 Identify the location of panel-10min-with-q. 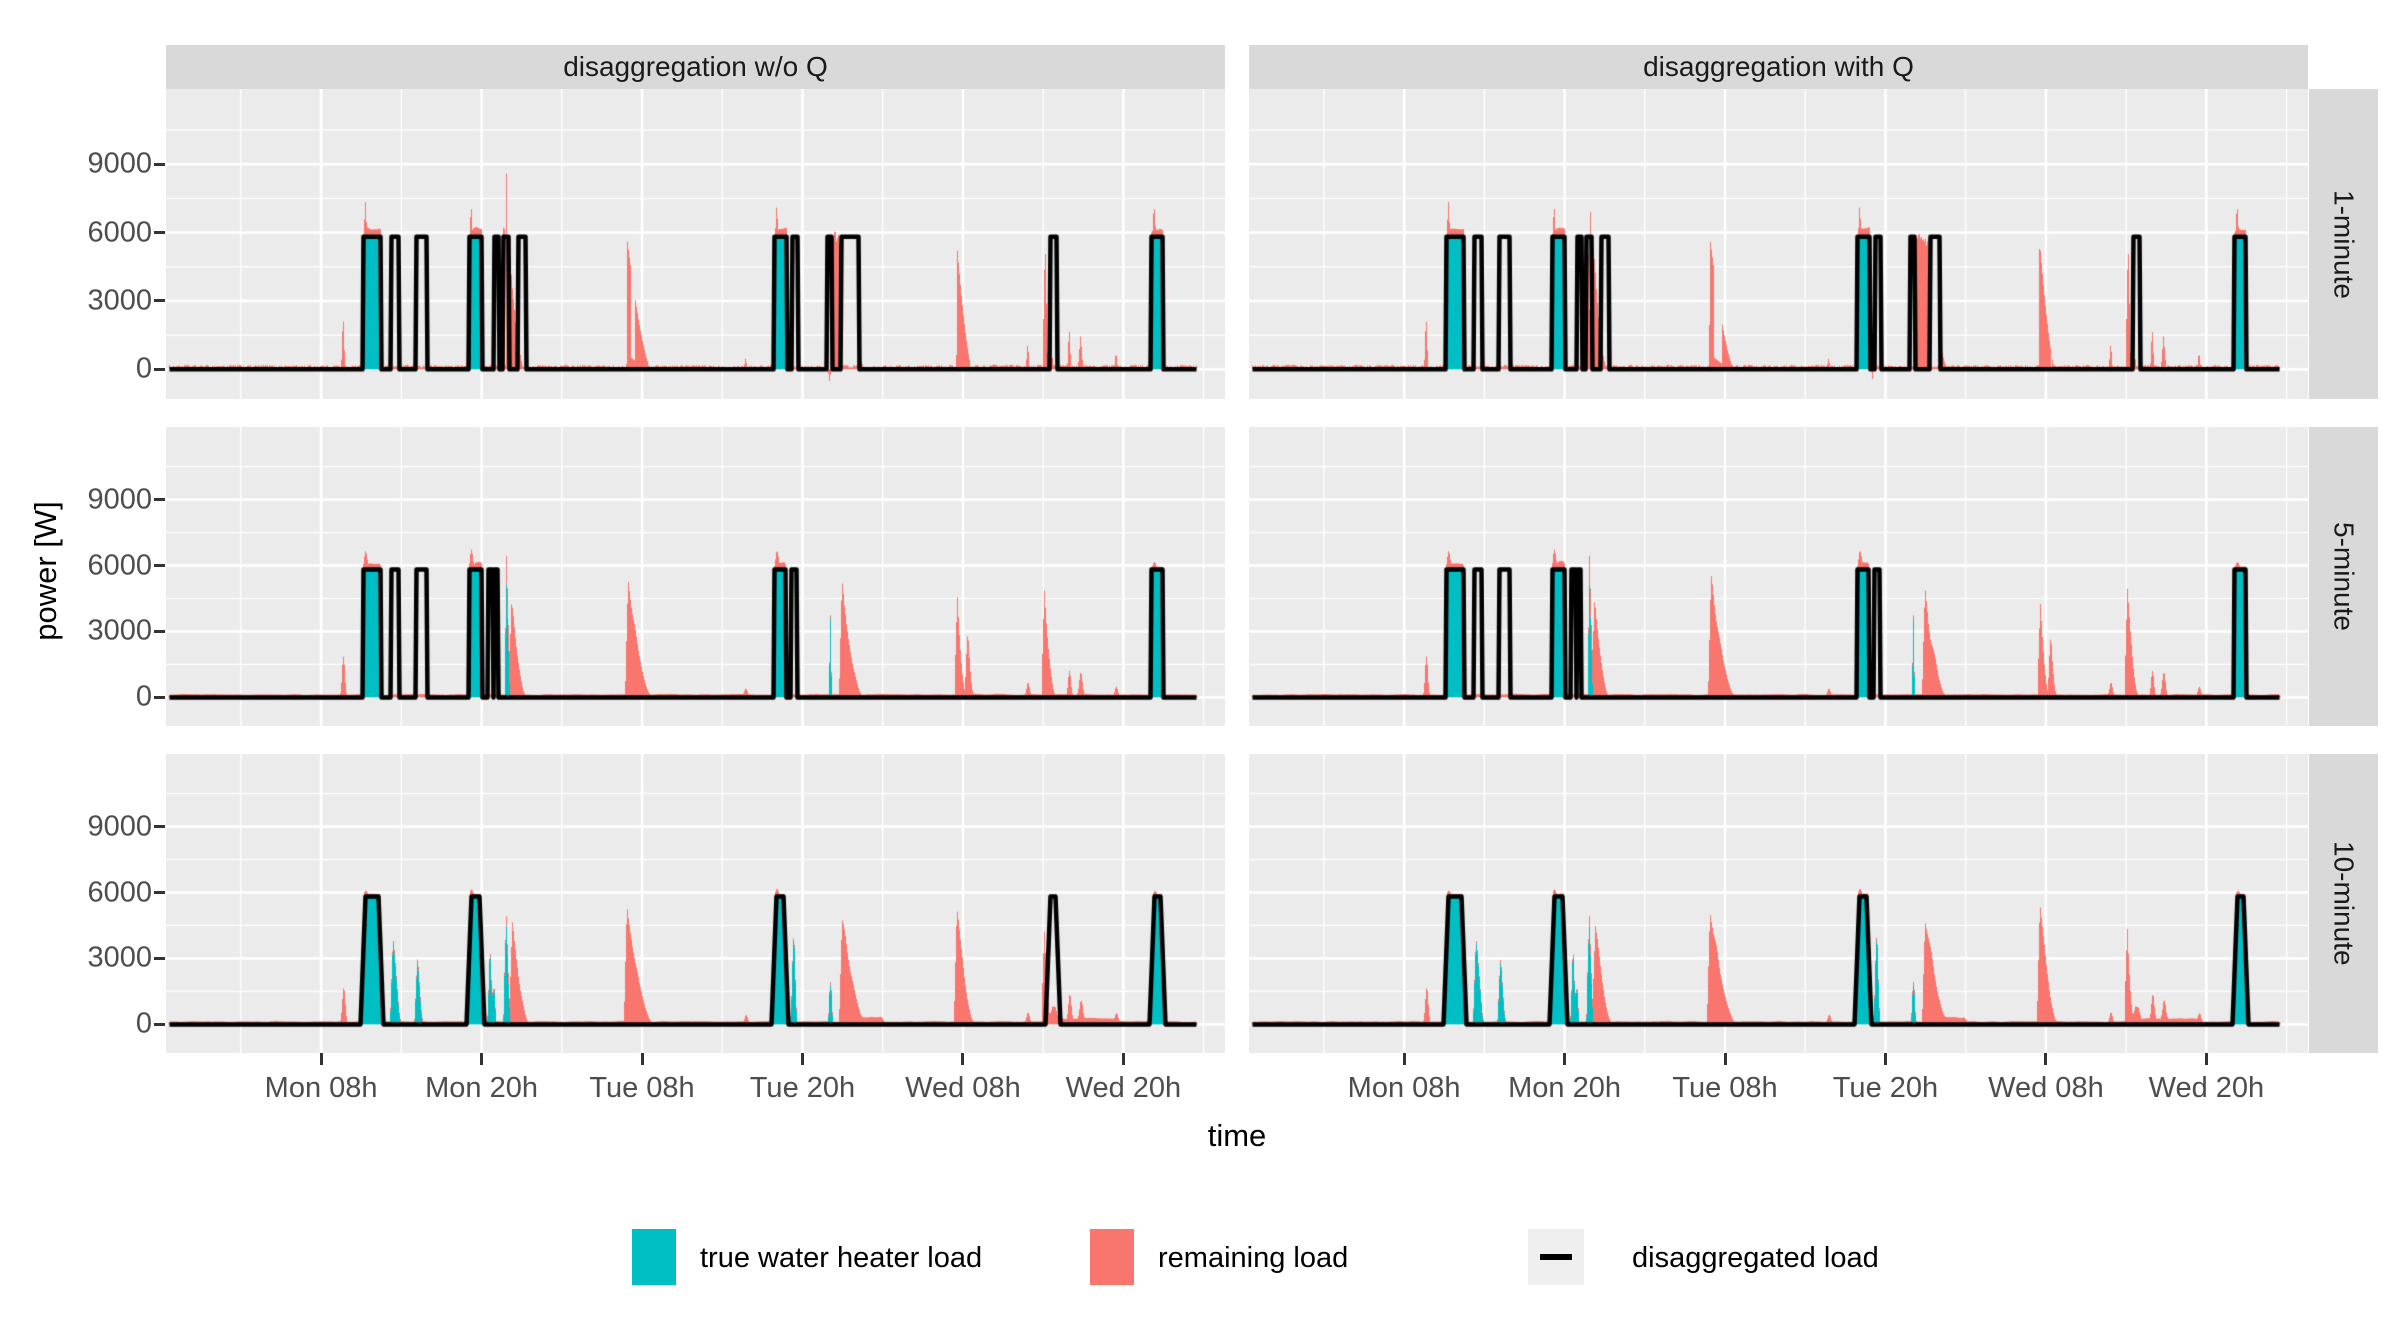
(1778, 903).